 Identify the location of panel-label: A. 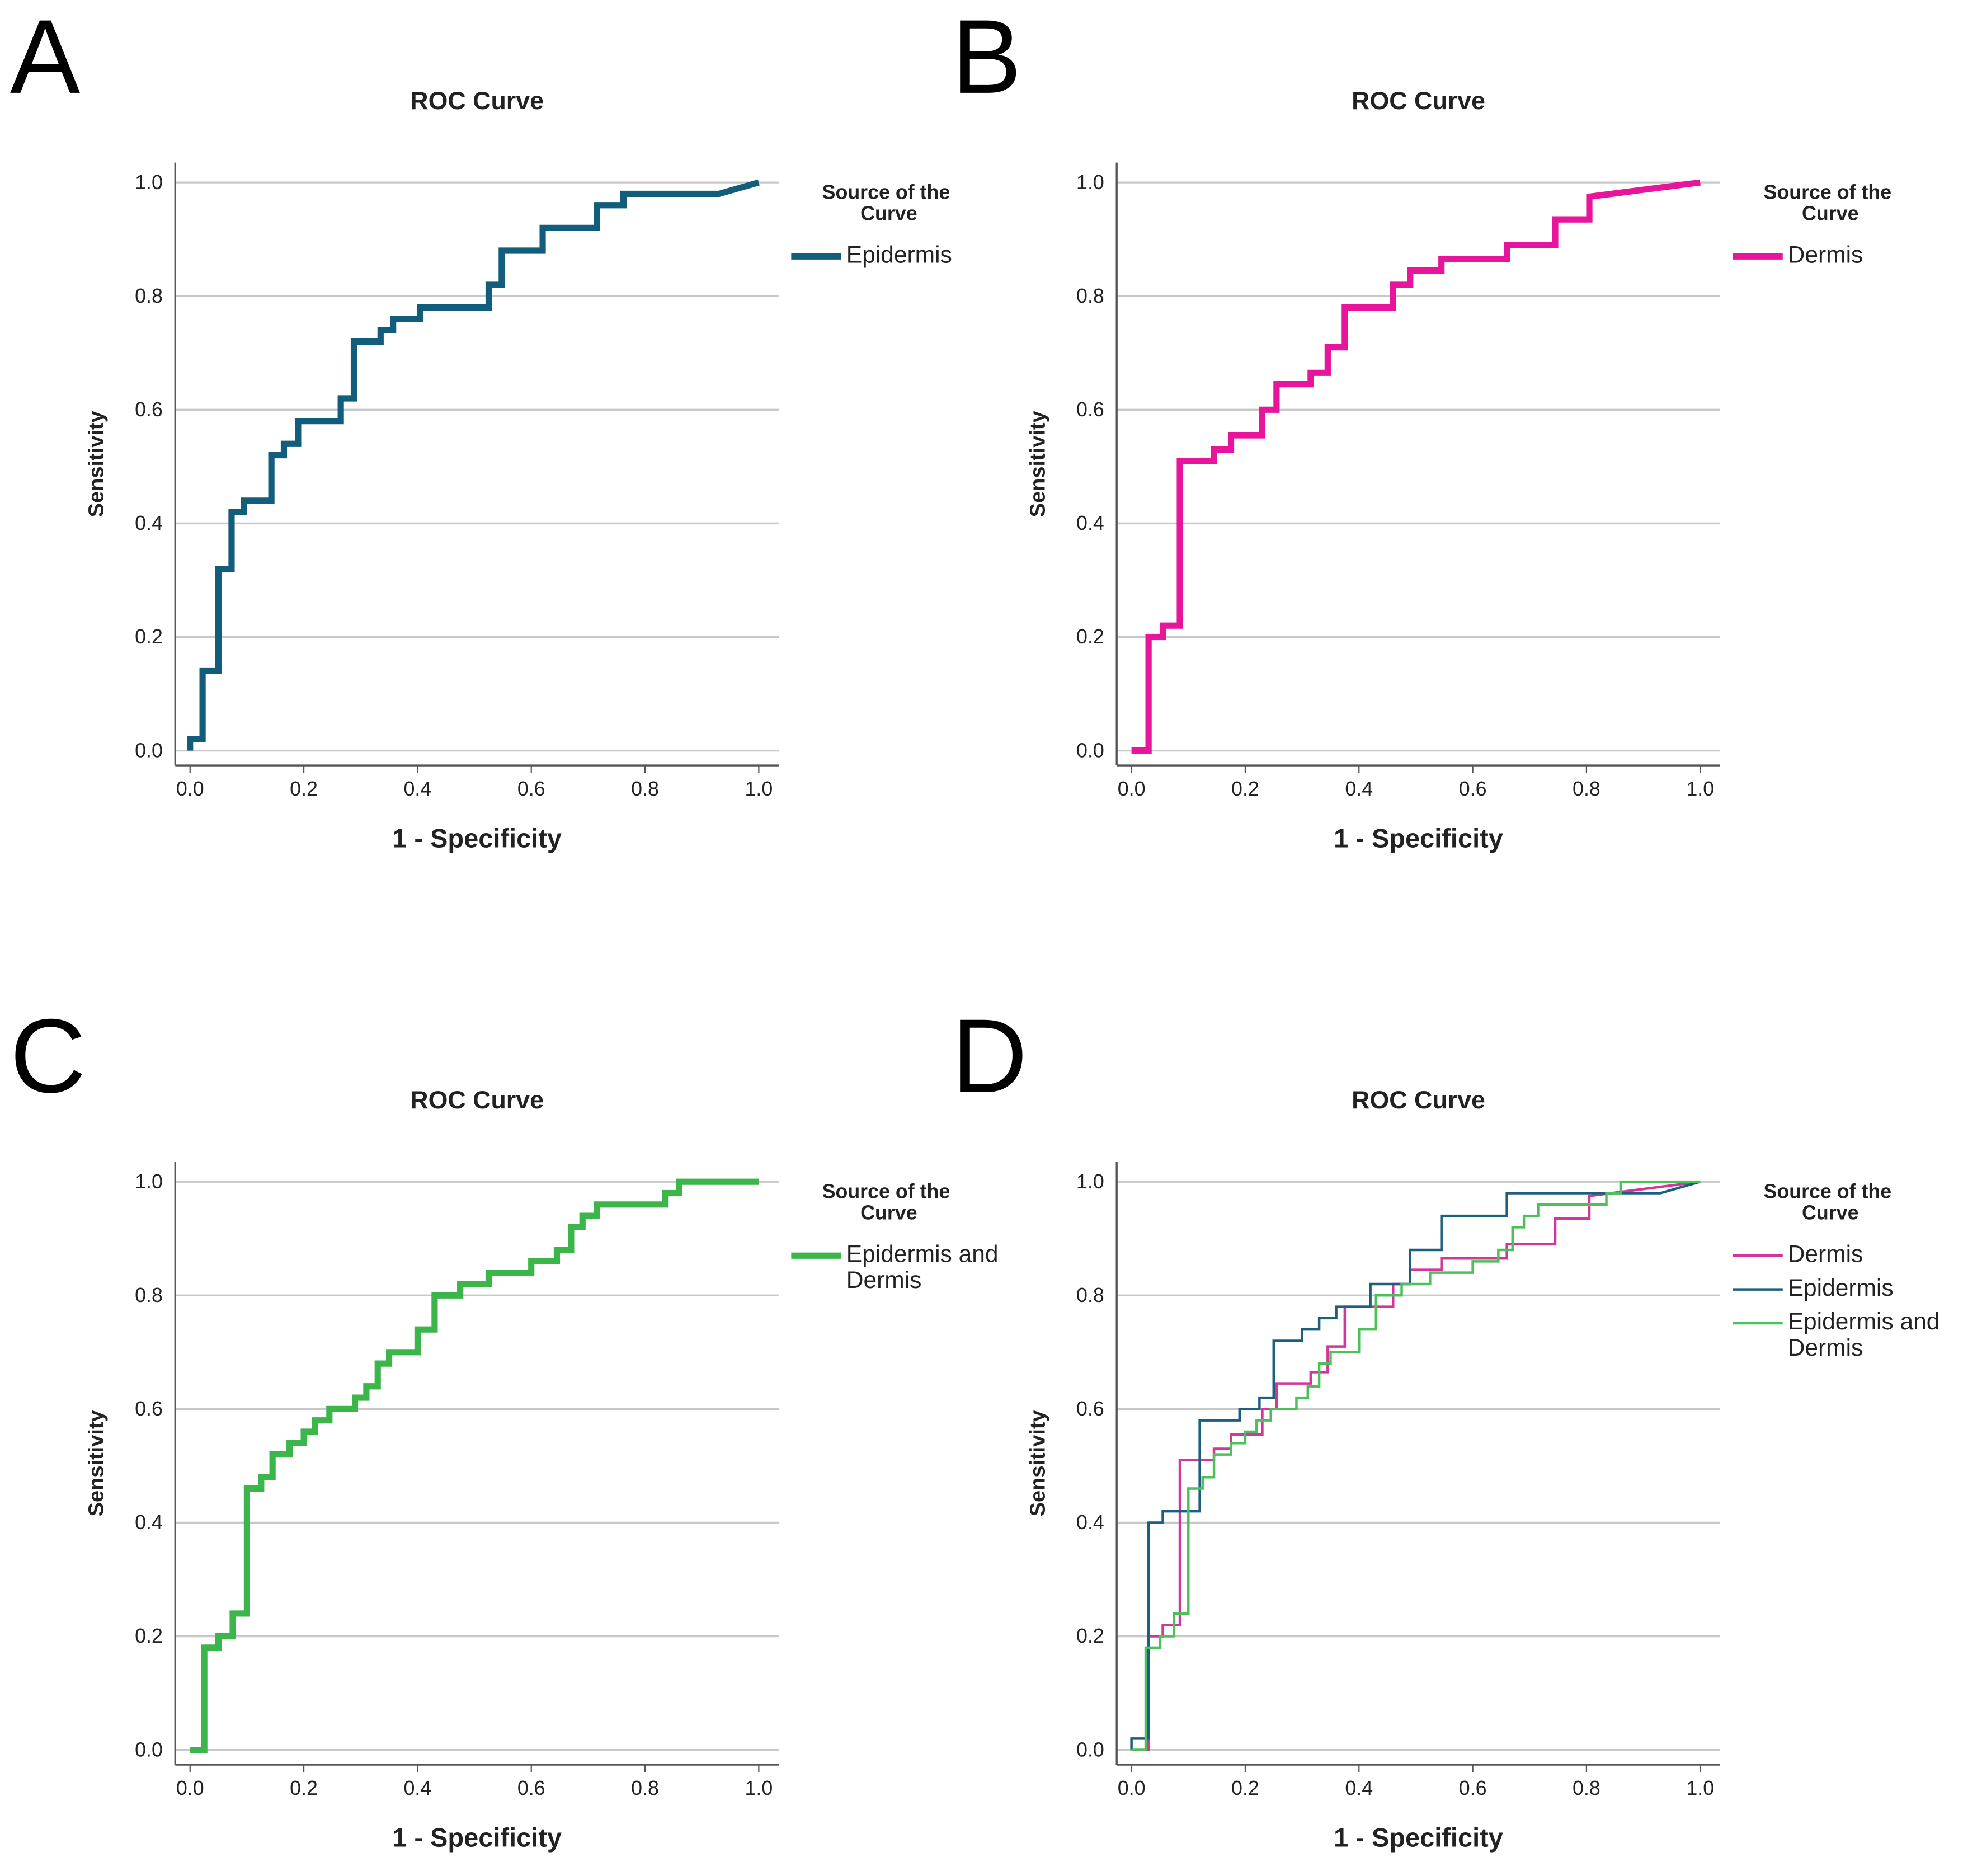
(45, 57).